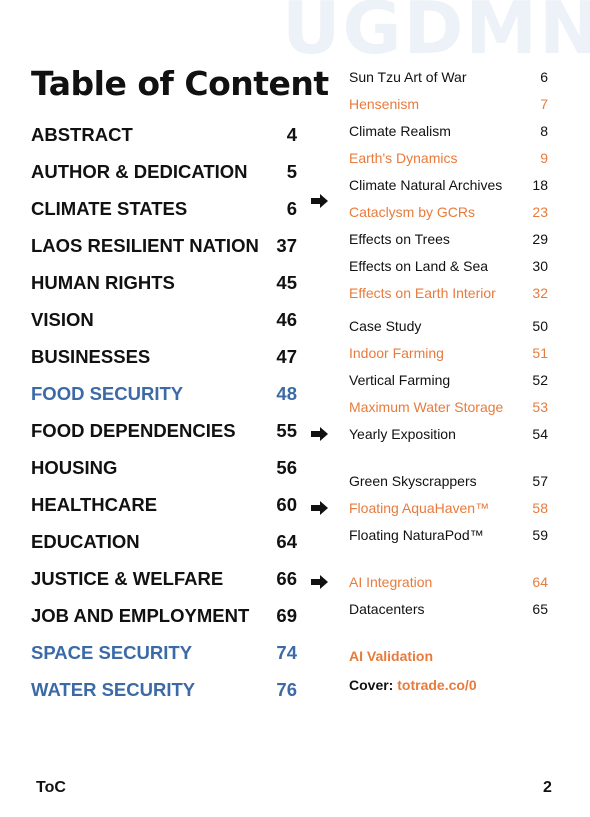 This screenshot has width=590, height=817. Describe the element at coordinates (448, 480) in the screenshot. I see `subtoc-entry: Green Skyscrappers 57` at that location.